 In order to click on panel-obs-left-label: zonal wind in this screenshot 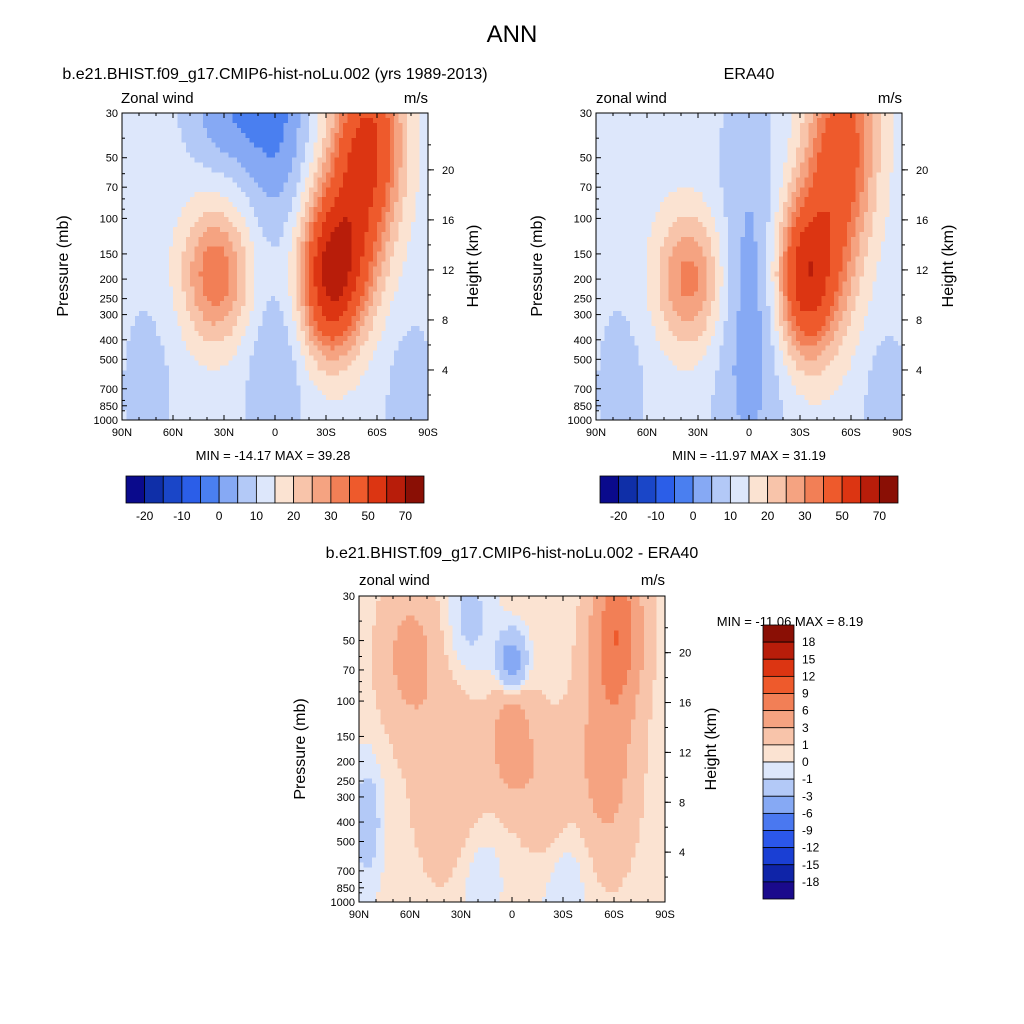, I will do `click(631, 98)`.